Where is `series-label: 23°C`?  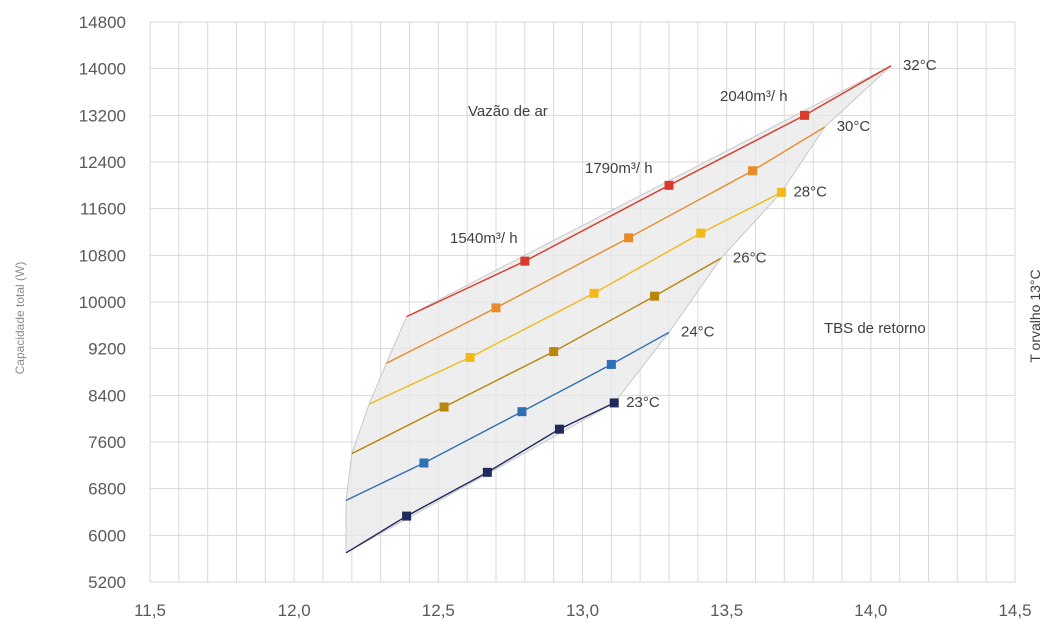 series-label: 23°C is located at coordinates (643, 402).